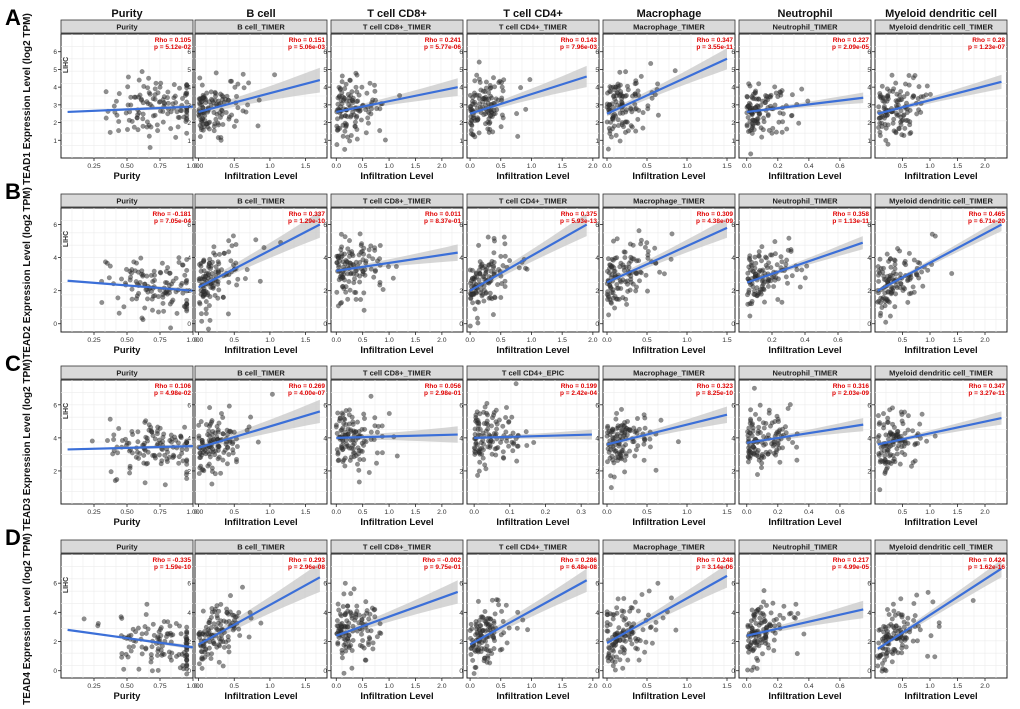  What do you see at coordinates (510, 512) in the screenshot?
I see `x-tick-label: 0.1` at bounding box center [510, 512].